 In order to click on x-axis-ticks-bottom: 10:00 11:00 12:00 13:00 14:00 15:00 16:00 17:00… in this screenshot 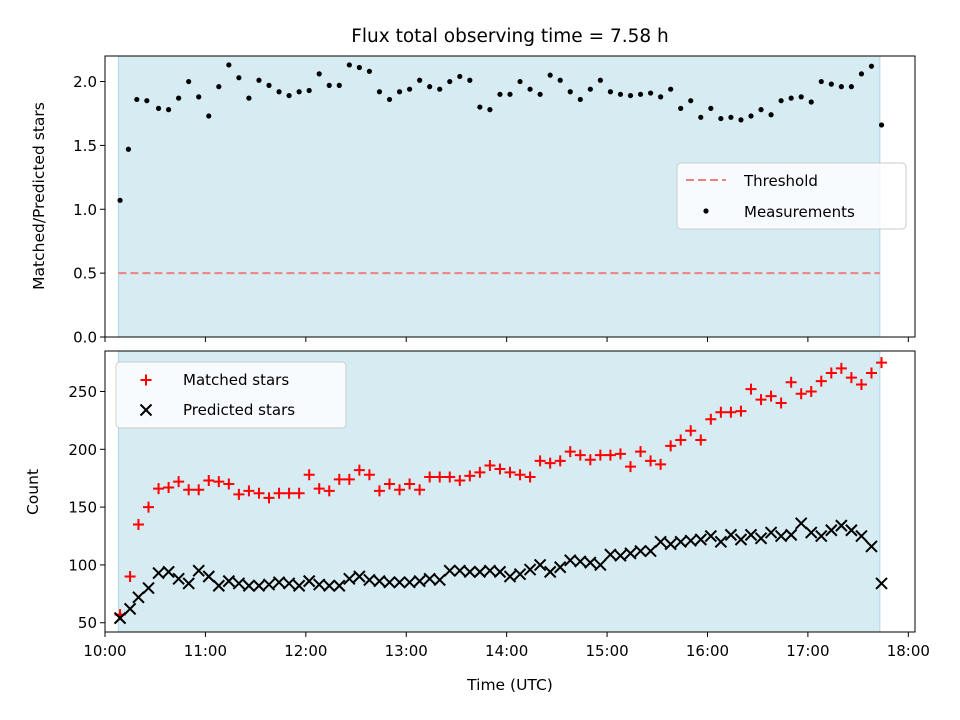, I will do `click(506, 646)`.